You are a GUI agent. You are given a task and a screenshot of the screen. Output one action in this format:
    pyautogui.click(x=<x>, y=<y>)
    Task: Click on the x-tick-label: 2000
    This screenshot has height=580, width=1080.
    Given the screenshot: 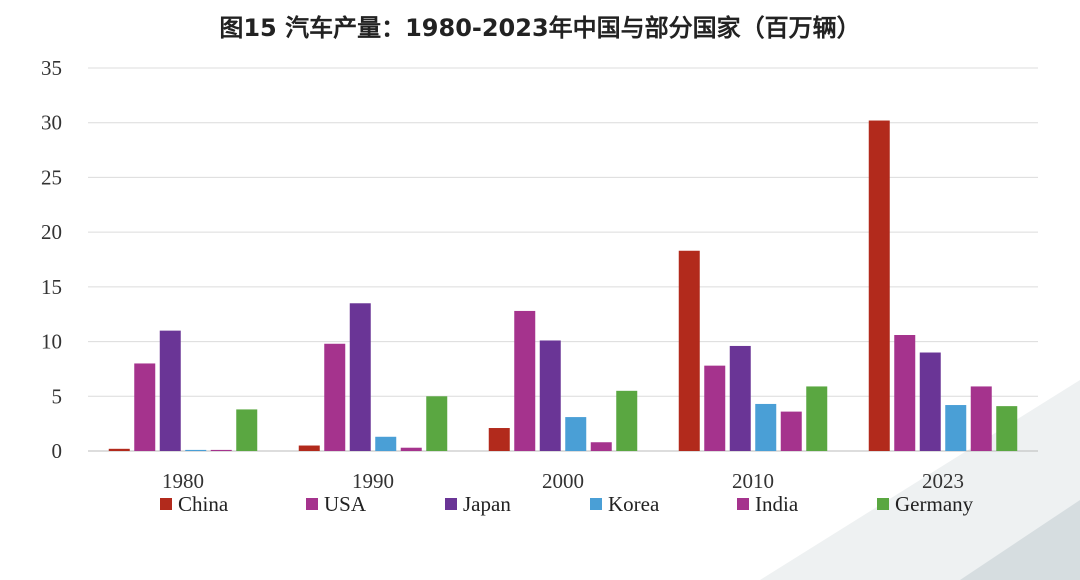 What is the action you would take?
    pyautogui.click(x=563, y=481)
    